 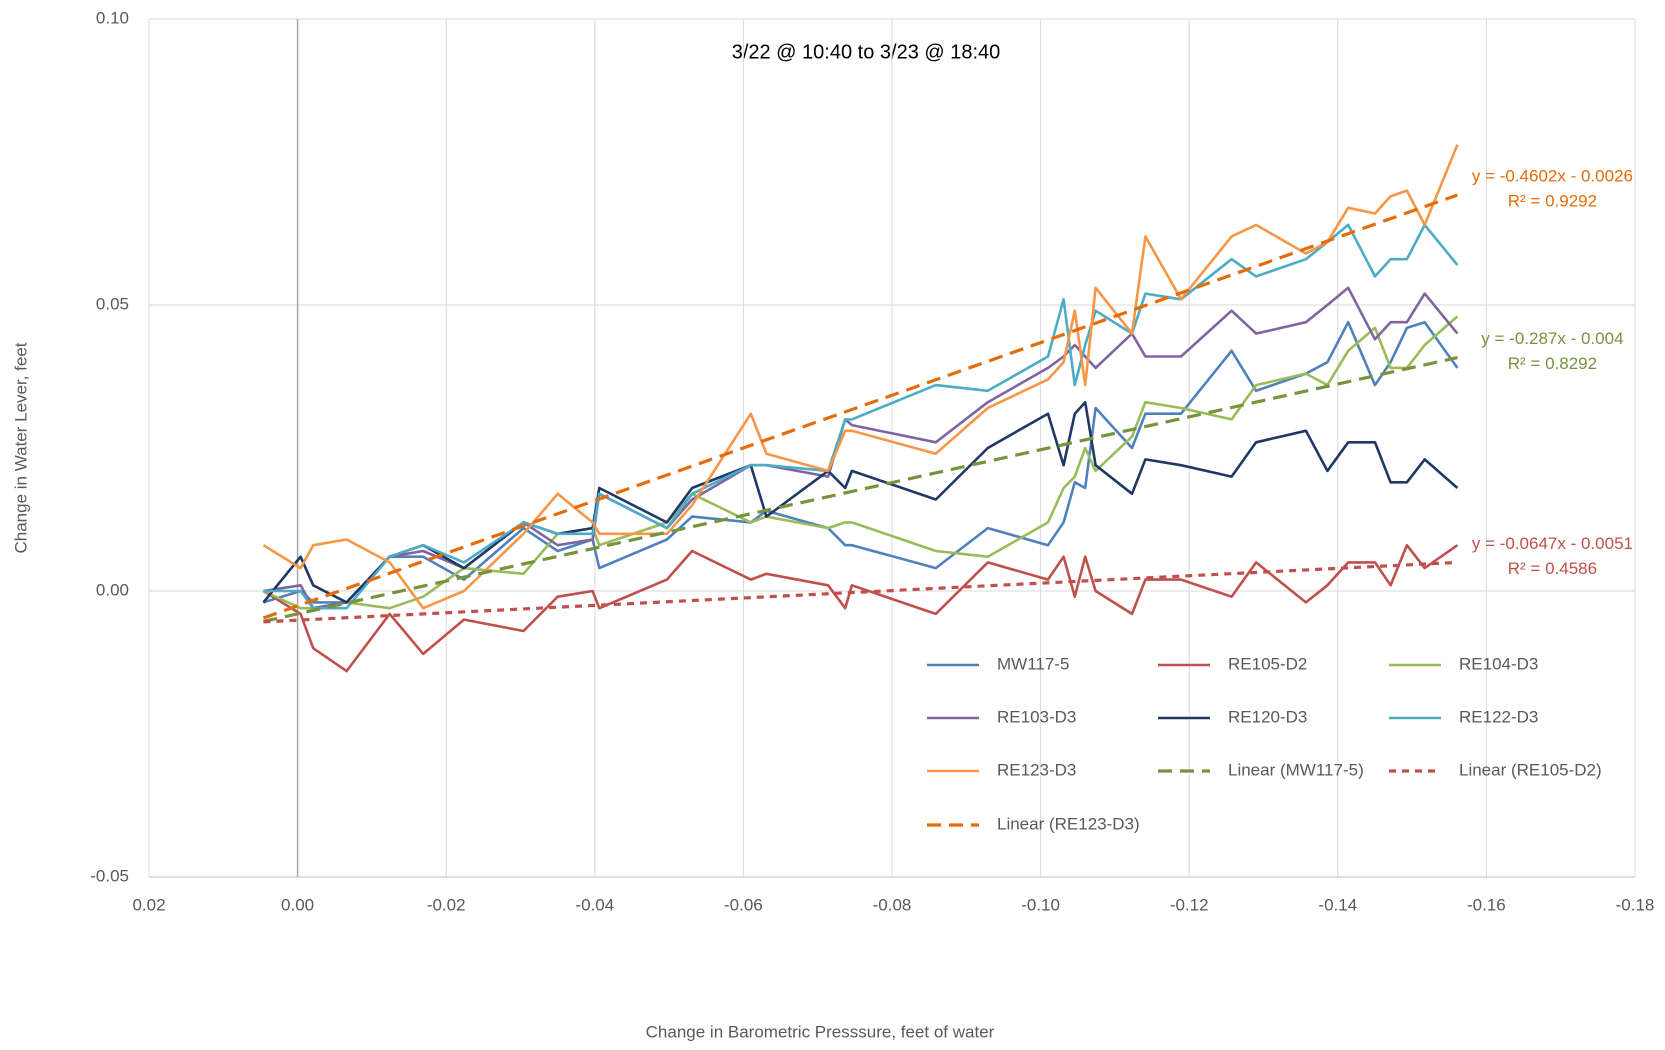 What do you see at coordinates (1498, 716) in the screenshot?
I see `legend-label: RE122-D3` at bounding box center [1498, 716].